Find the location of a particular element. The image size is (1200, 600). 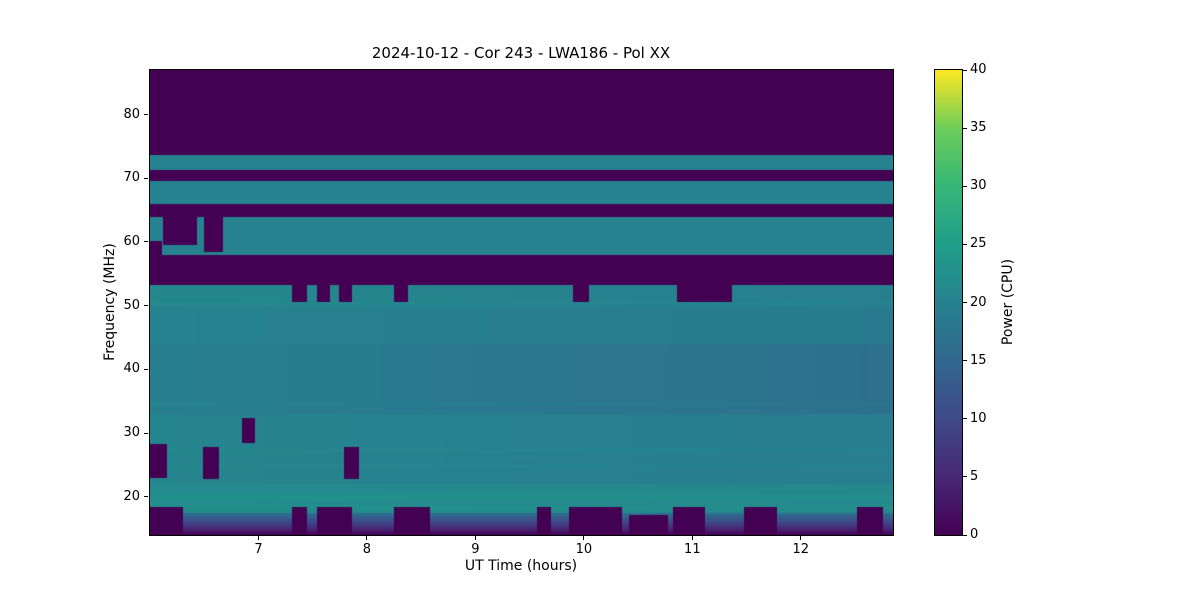

chart-title: 2024-10-12 - Cor 243 - LWA186 - Pol XX is located at coordinates (521, 53).